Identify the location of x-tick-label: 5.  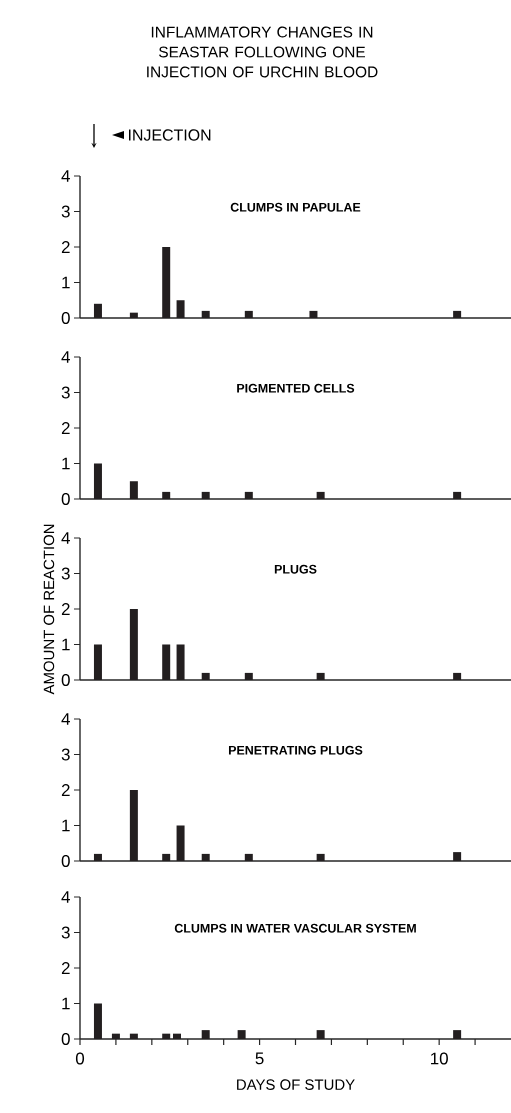
(259, 1058).